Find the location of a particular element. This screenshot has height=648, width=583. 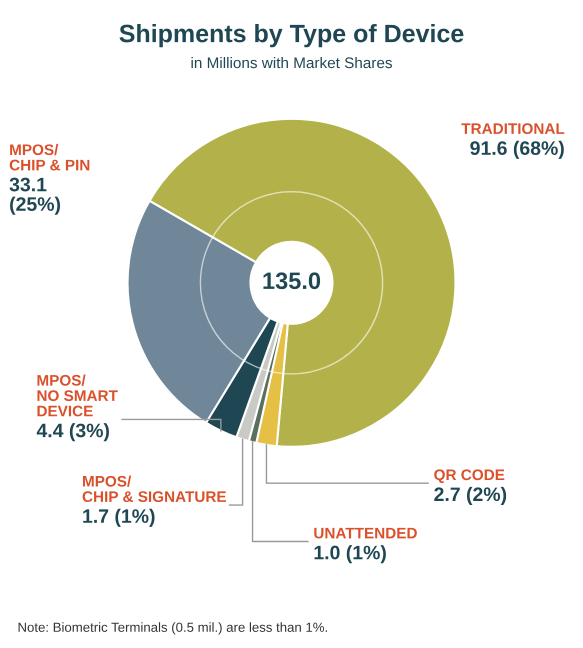

chart-subtitle: in Millions with Market Shares is located at coordinates (291, 62).